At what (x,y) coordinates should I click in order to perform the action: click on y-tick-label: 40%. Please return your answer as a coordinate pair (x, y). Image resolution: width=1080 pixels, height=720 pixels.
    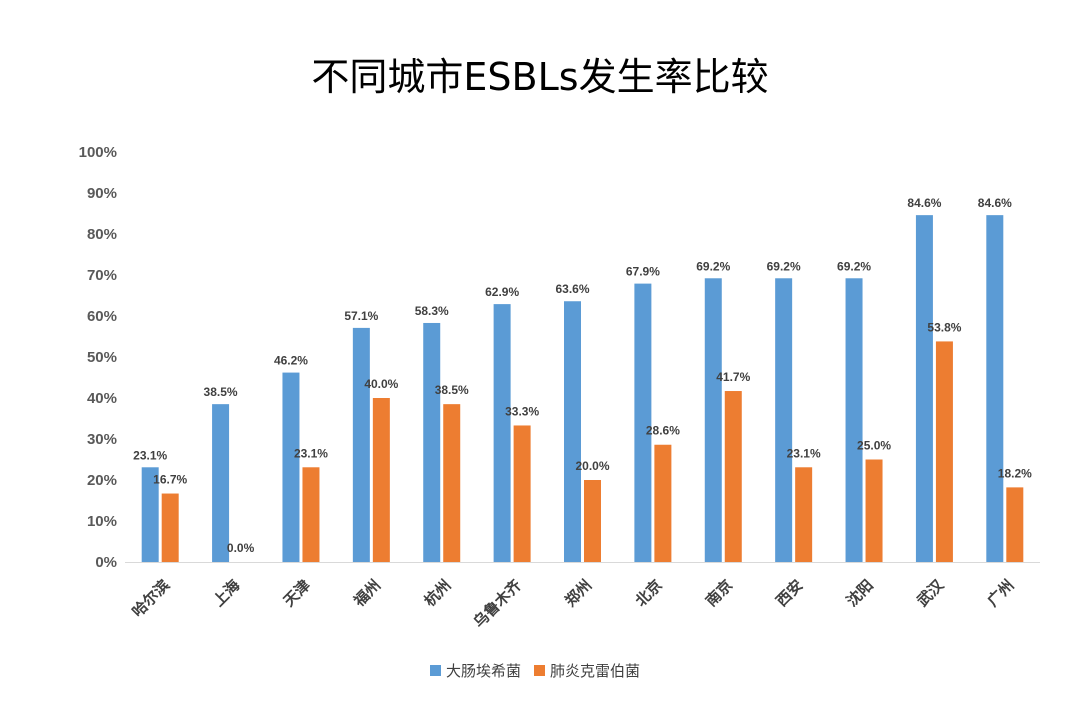
    Looking at the image, I should click on (102, 398).